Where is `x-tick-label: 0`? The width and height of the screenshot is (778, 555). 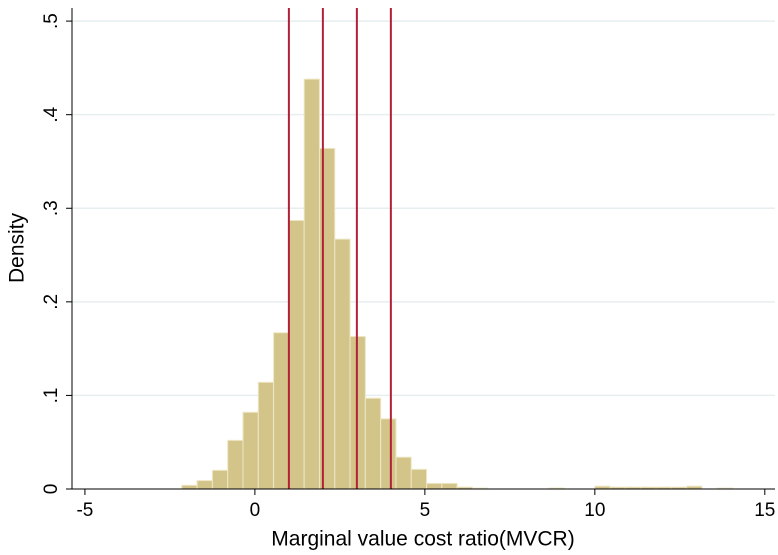
x-tick-label: 0 is located at coordinates (255, 510).